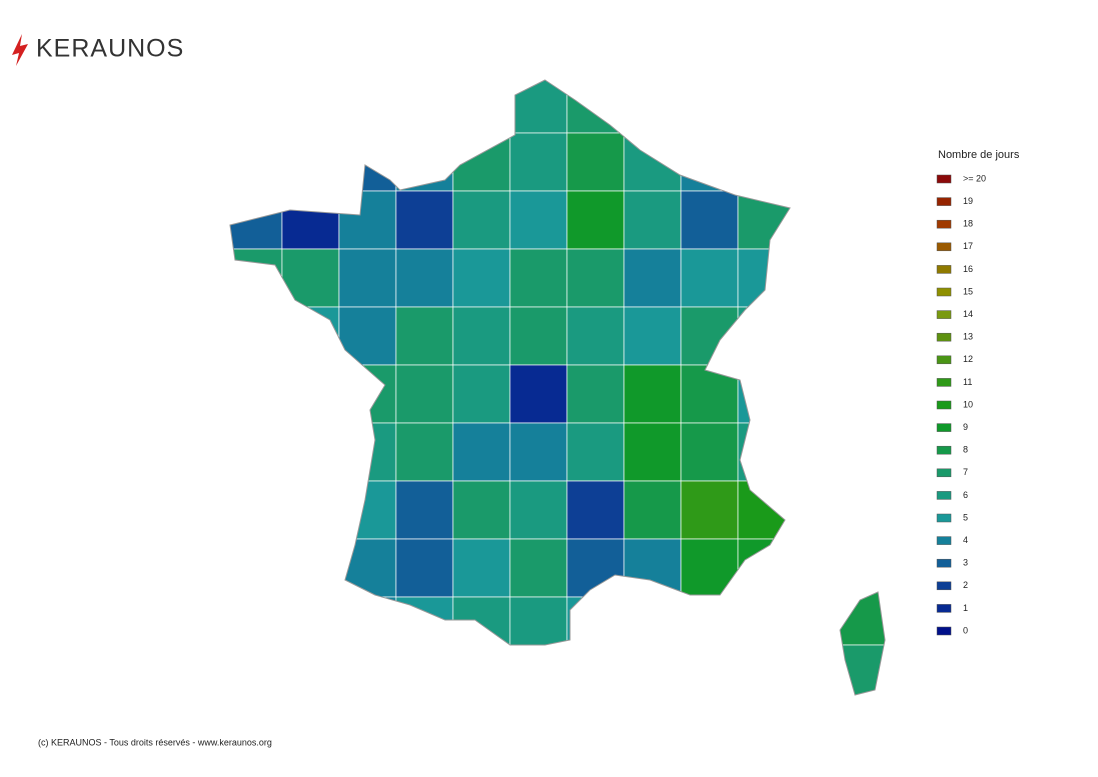 This screenshot has height=777, width=1098. I want to click on legend-label: 8, so click(965, 450).